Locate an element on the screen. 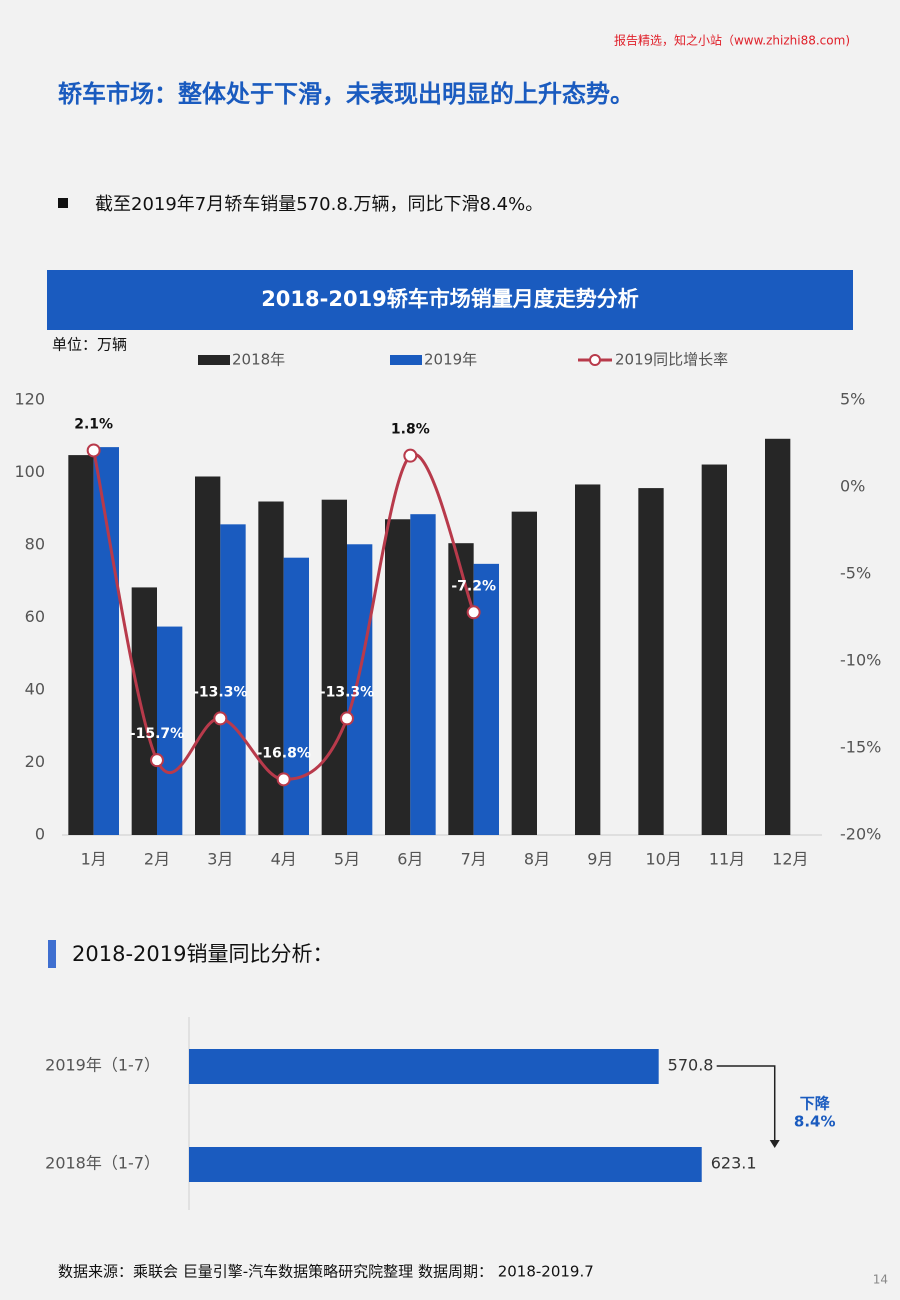 The width and height of the screenshot is (900, 1300). x-tick-label: 2月 is located at coordinates (157, 859).